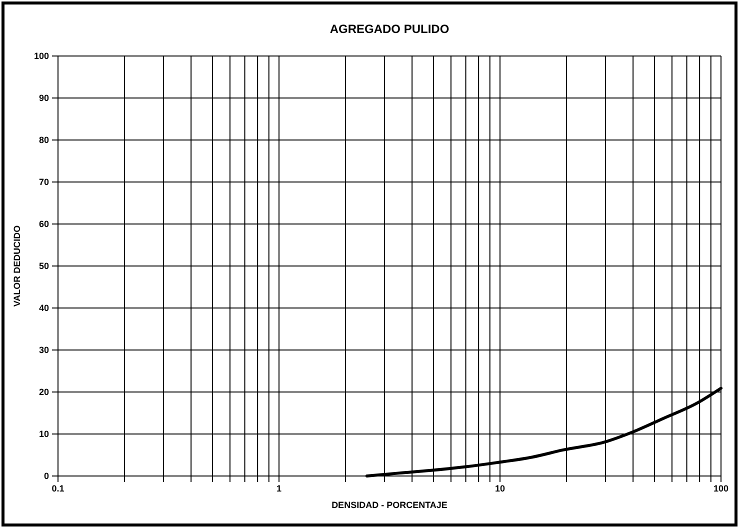  I want to click on y-tick-label: 60, so click(43, 223).